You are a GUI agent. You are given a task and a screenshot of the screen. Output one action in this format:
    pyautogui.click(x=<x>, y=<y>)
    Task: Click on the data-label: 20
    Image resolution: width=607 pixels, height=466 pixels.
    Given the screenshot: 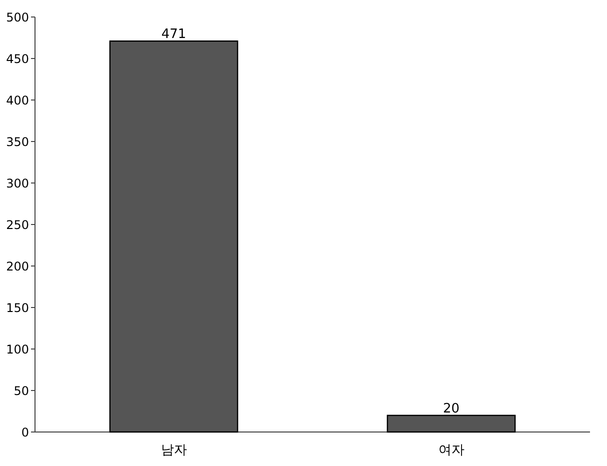 What is the action you would take?
    pyautogui.click(x=451, y=408)
    